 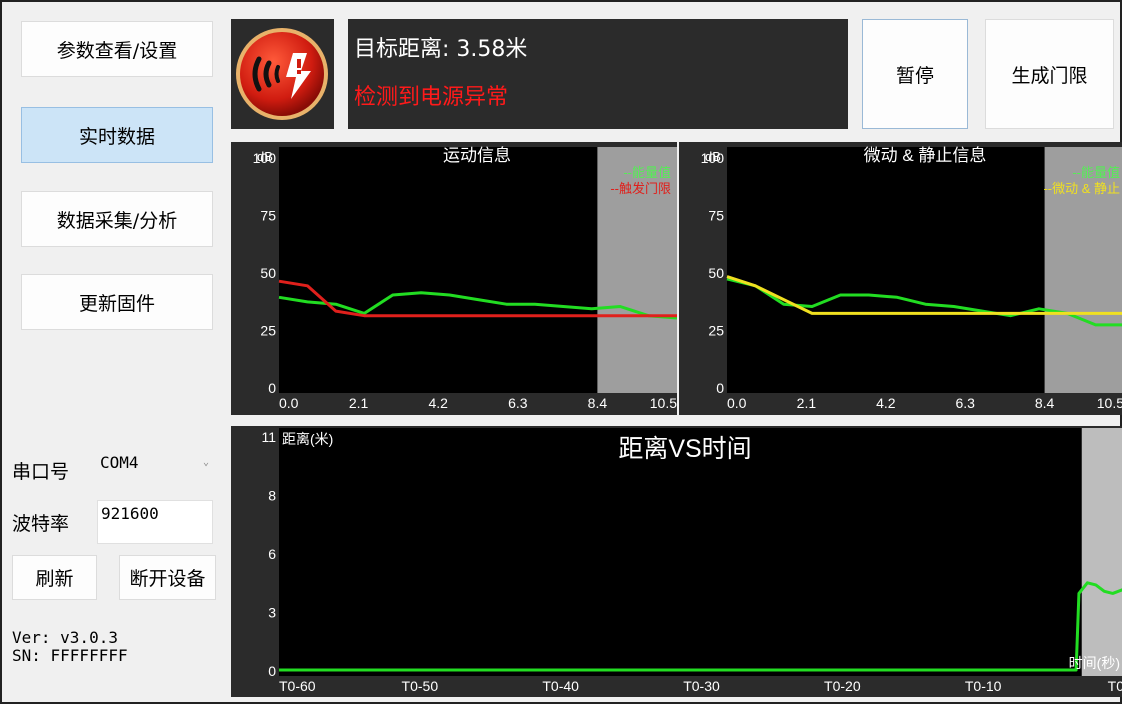 What do you see at coordinates (477, 305) in the screenshot?
I see `motion-energy-line` at bounding box center [477, 305].